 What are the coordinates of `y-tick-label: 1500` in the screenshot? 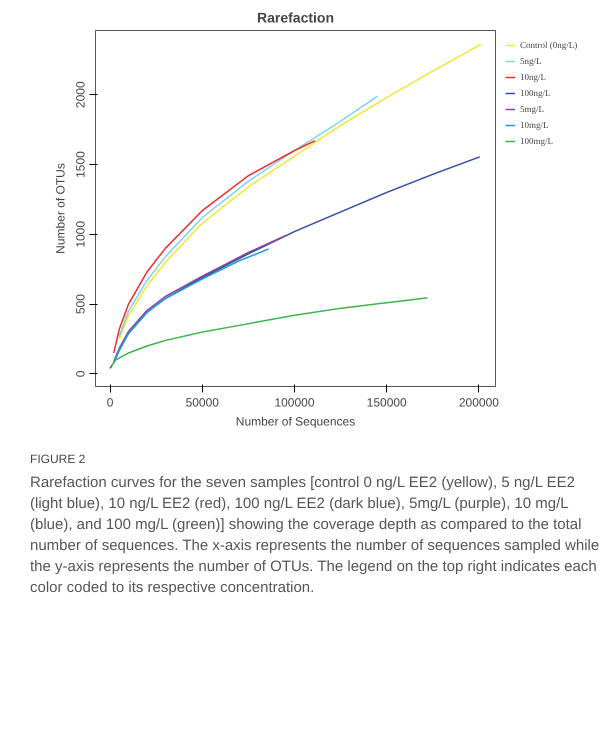 It's located at (81, 164).